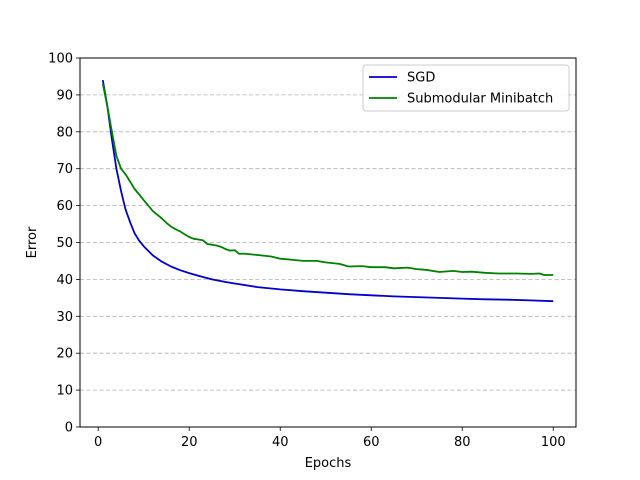  What do you see at coordinates (64, 206) in the screenshot?
I see `y-tick-label: 60` at bounding box center [64, 206].